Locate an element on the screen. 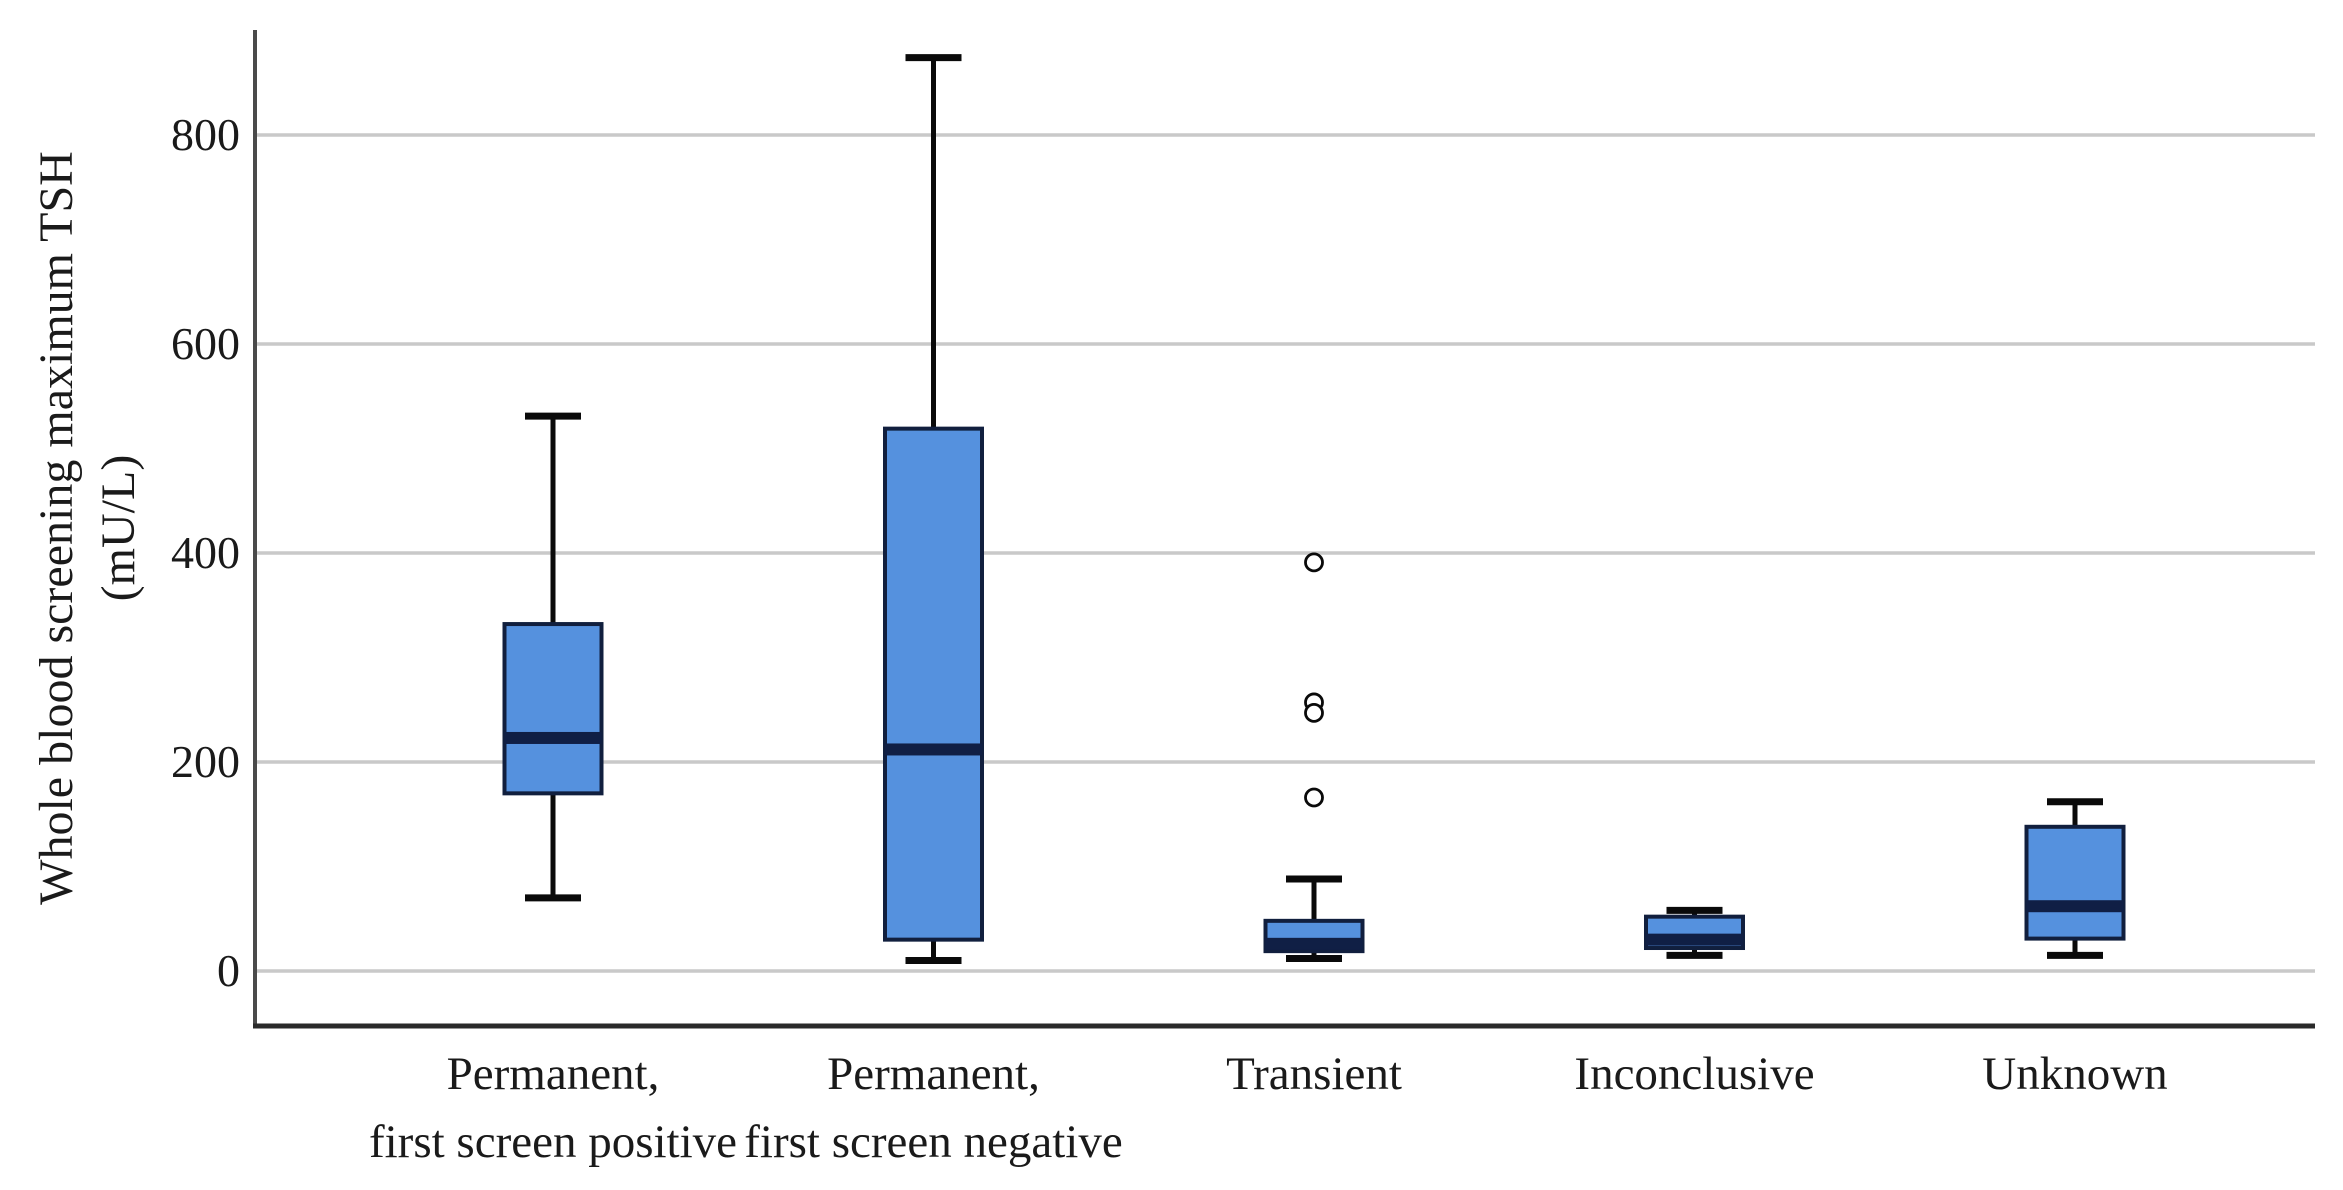 This screenshot has height=1190, width=2343. category-label-permanent-first-screen-positive: Permanent, first screen positive is located at coordinates (553, 1108).